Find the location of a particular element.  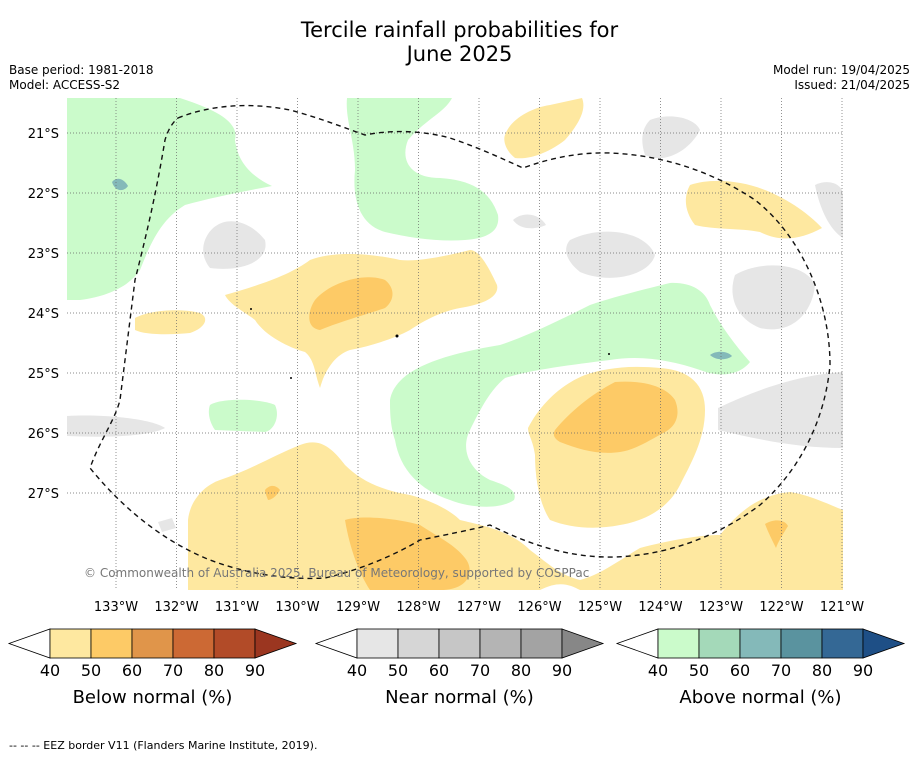

lon-tick-label: 124°W is located at coordinates (660, 607).